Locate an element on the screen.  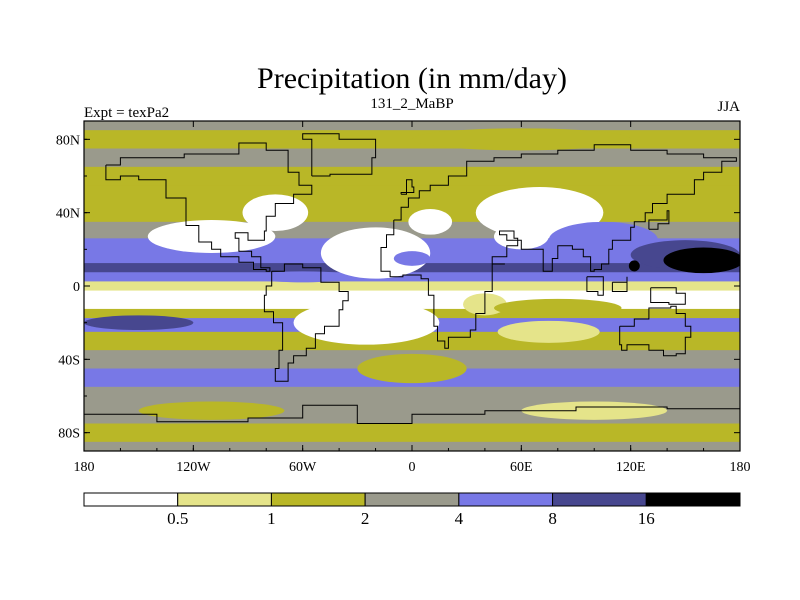
y-tick-label: 40N is located at coordinates (68, 214).